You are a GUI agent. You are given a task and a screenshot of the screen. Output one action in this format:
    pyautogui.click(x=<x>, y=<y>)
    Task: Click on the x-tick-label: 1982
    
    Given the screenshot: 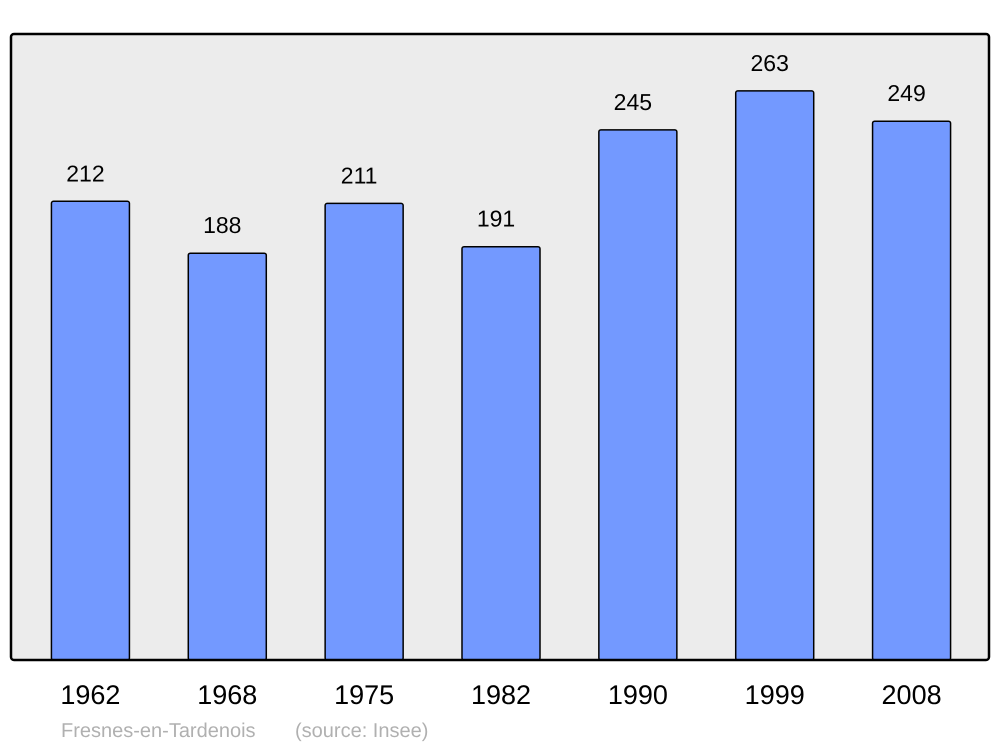 What is the action you would take?
    pyautogui.click(x=501, y=695)
    